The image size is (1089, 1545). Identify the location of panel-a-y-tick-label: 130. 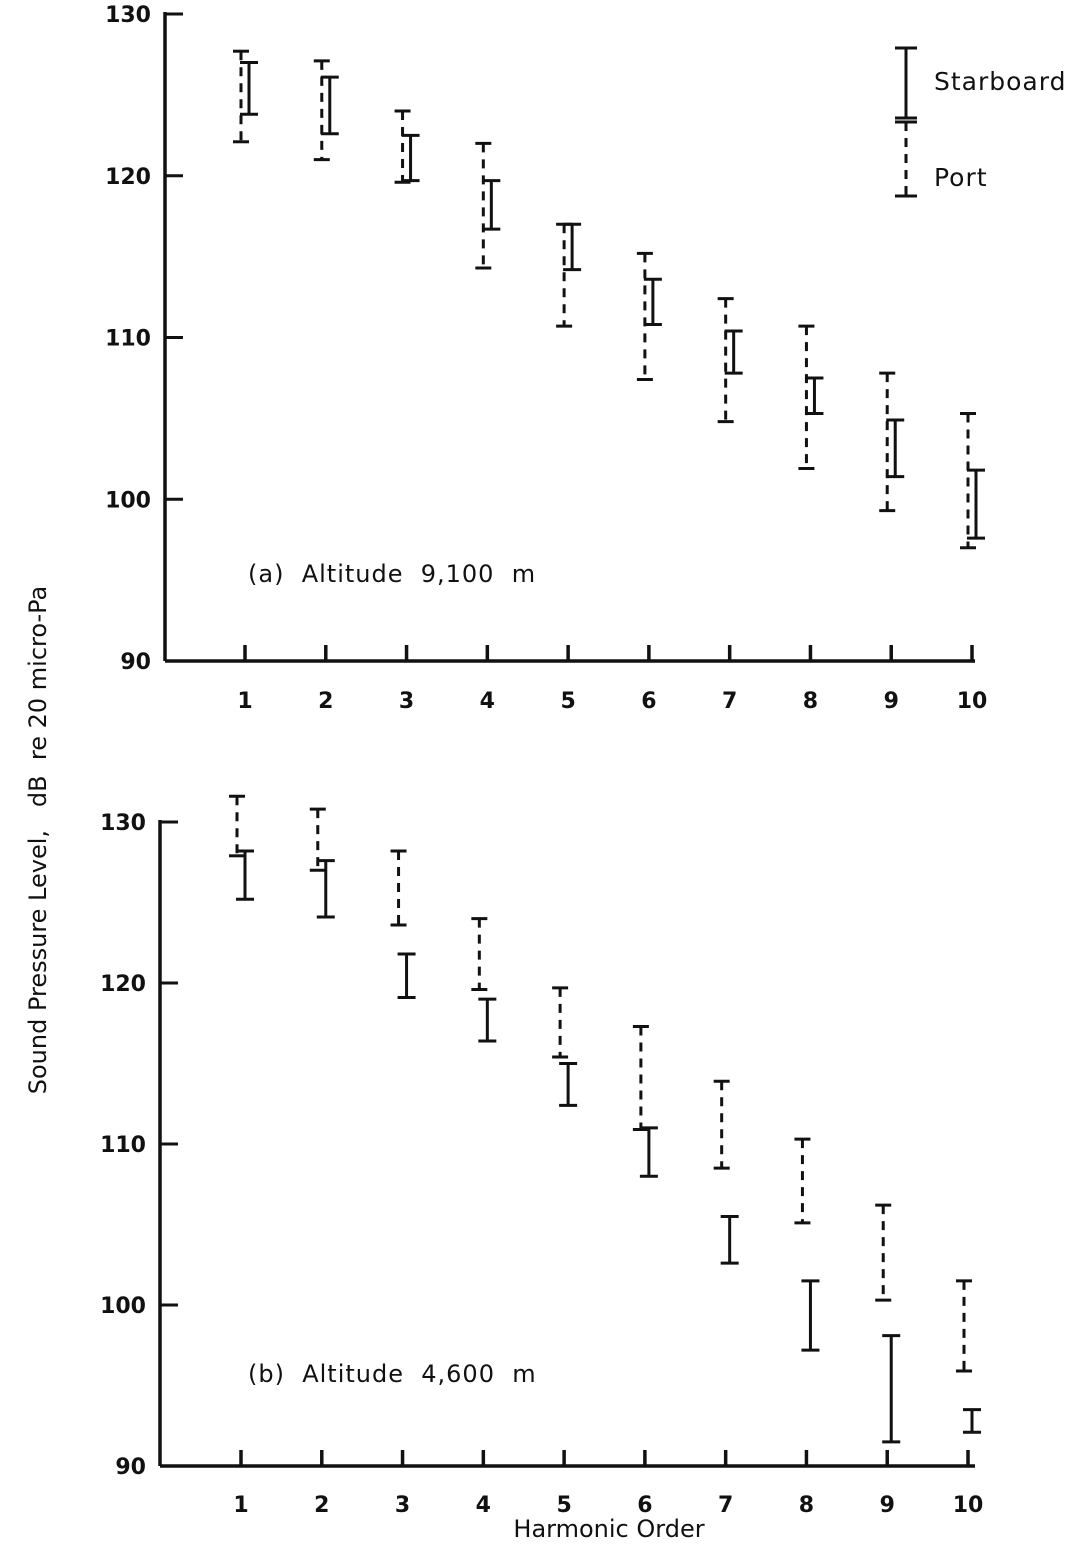
(128, 15).